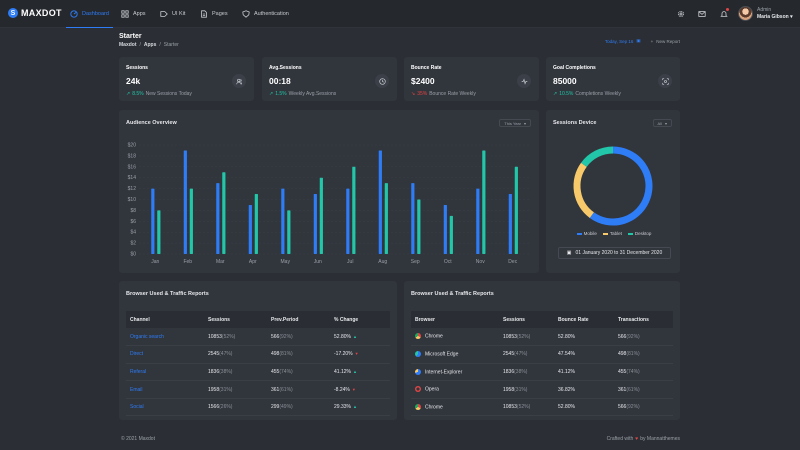 This screenshot has width=800, height=450. Describe the element at coordinates (480, 262) in the screenshot. I see `x-tick-label: Nov` at that location.